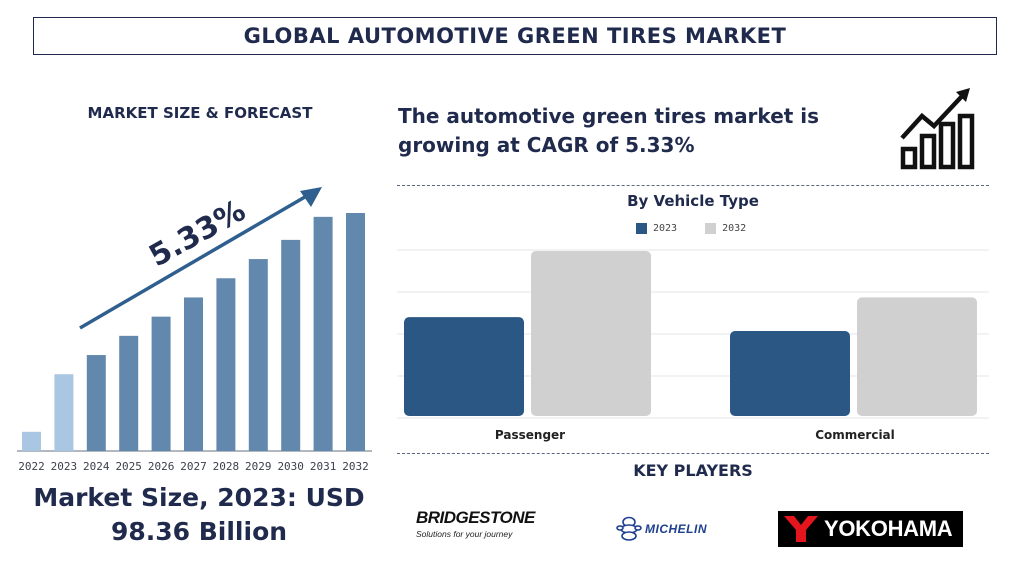  Describe the element at coordinates (226, 466) in the screenshot. I see `year-tick-2028: 2028` at that location.